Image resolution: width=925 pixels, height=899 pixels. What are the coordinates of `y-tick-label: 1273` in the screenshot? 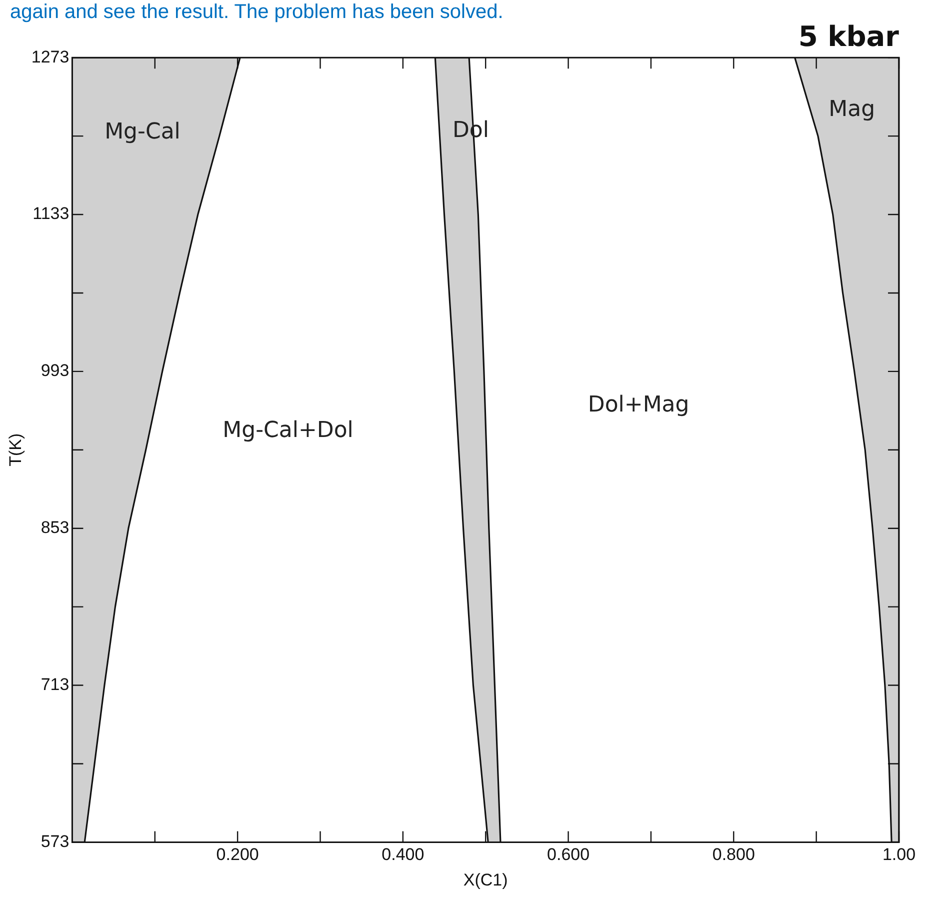 It's located at (50, 56).